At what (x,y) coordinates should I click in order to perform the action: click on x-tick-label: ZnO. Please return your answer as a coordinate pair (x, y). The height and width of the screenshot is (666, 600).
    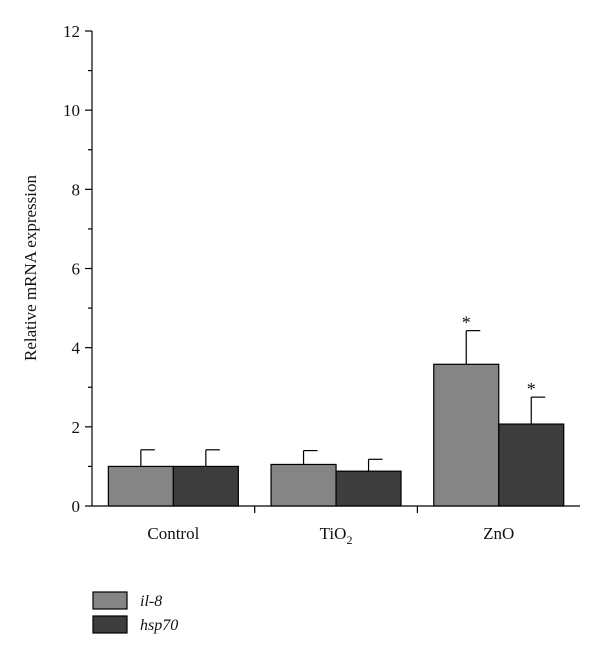
    Looking at the image, I should click on (498, 533).